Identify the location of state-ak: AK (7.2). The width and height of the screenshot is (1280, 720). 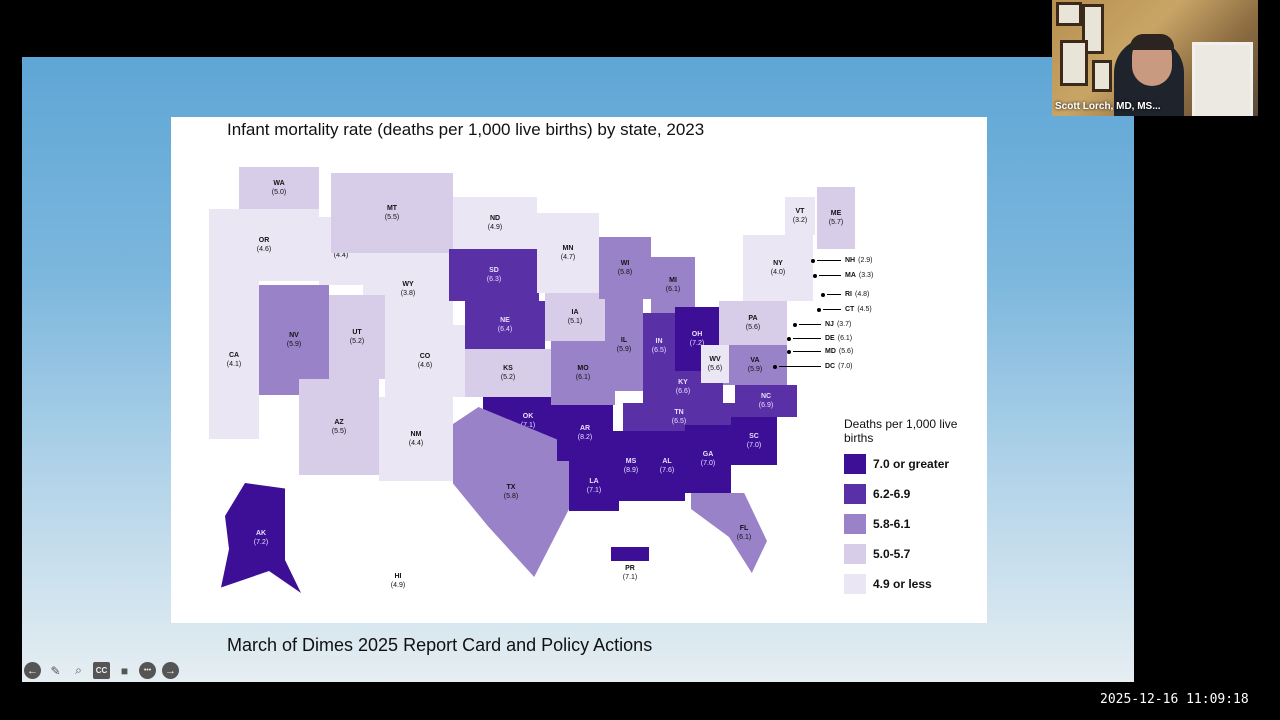
(261, 538).